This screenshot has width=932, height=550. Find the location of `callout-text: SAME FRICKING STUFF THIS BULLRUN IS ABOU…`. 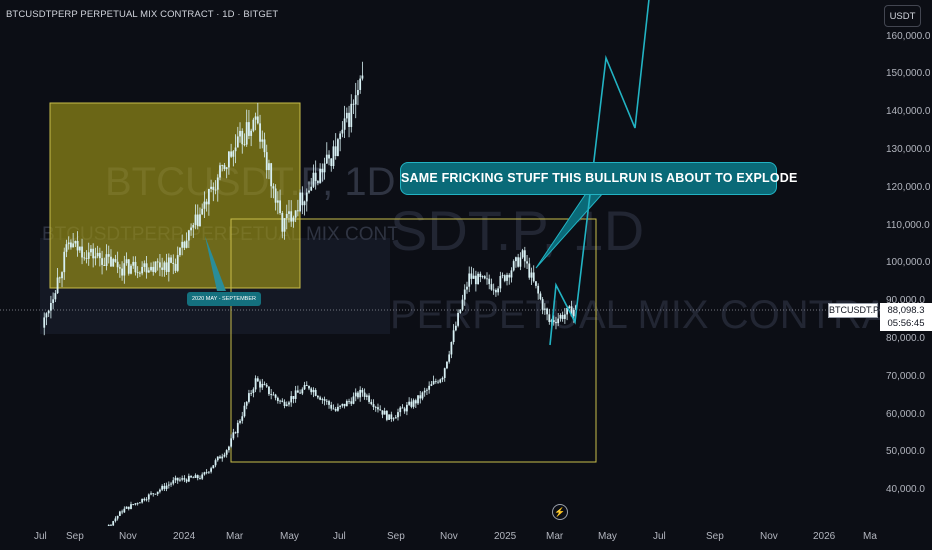

callout-text: SAME FRICKING STUFF THIS BULLRUN IS ABOU… is located at coordinates (598, 178).